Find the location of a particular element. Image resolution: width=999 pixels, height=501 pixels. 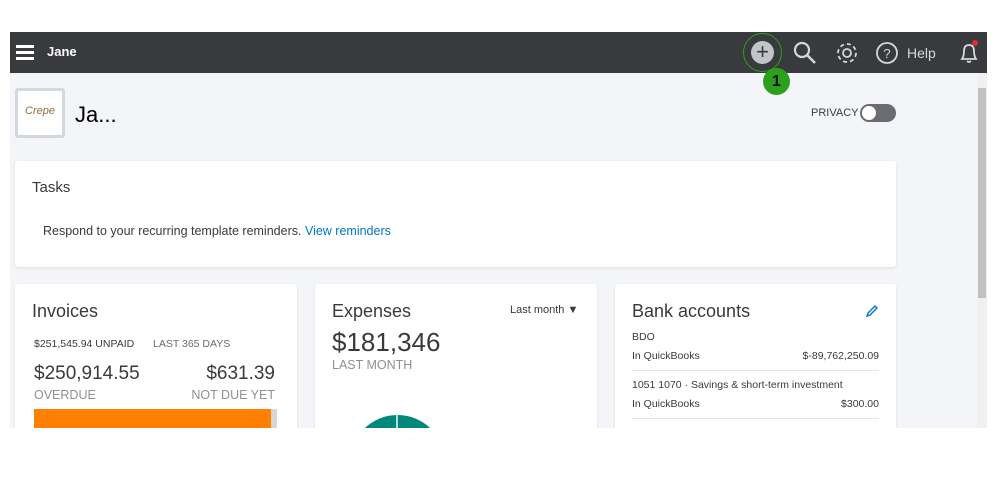

view-reminders-link: View reminders is located at coordinates (347, 231).